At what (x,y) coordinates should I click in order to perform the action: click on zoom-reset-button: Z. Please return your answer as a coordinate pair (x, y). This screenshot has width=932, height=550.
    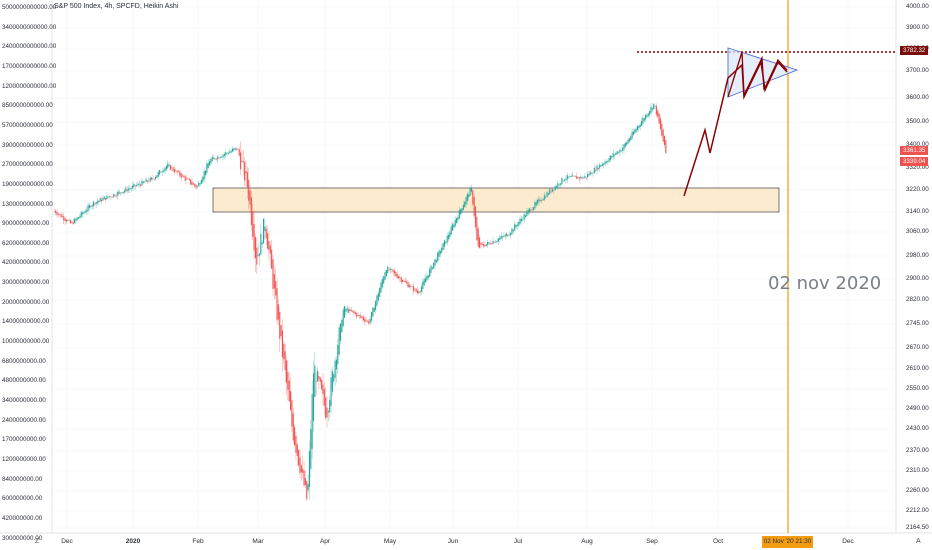
    Looking at the image, I should click on (37, 541).